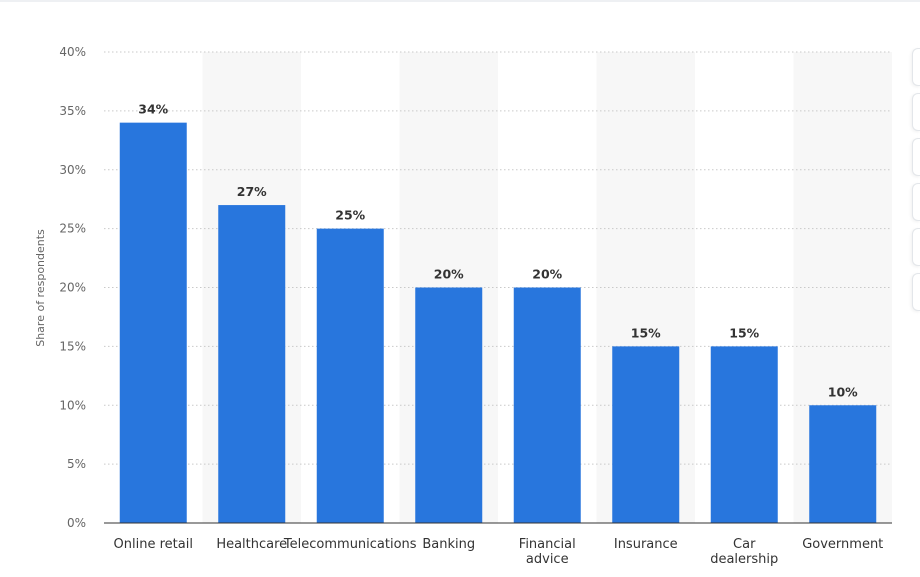 The image size is (920, 577). I want to click on x-tick-label: Car, so click(744, 544).